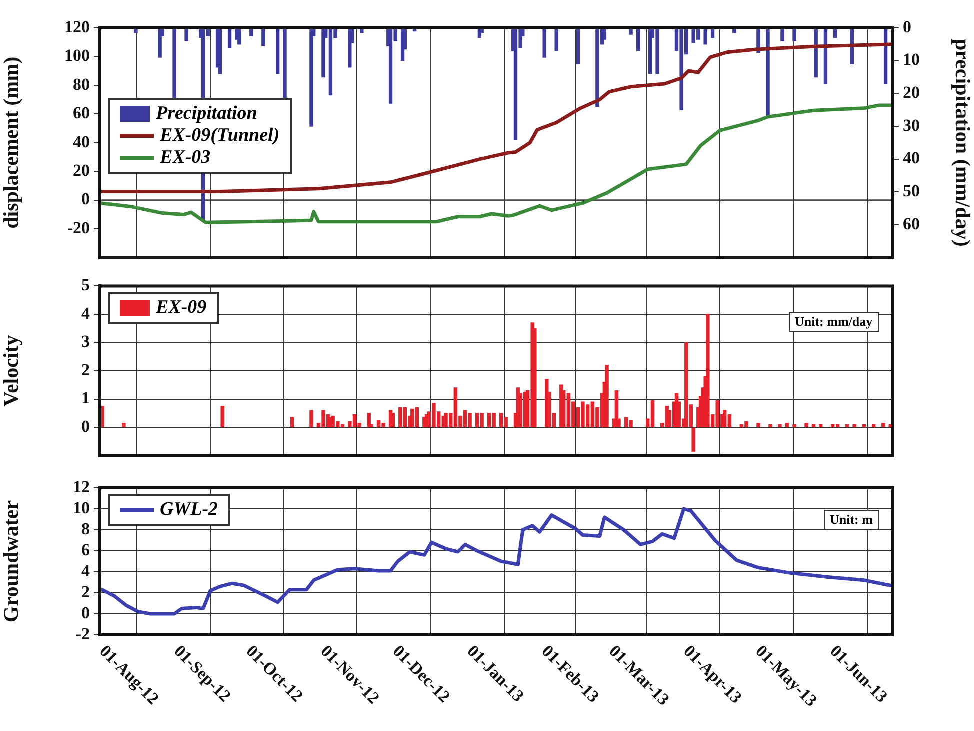  What do you see at coordinates (911, 191) in the screenshot?
I see `y2-tick-label: 50` at bounding box center [911, 191].